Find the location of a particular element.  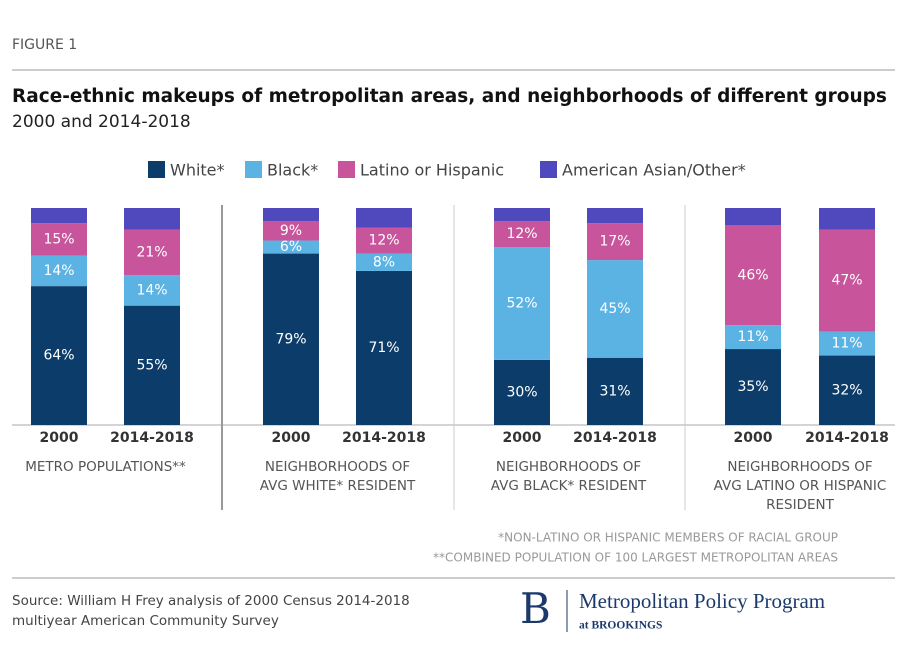

value-label: 35% is located at coordinates (752, 387).